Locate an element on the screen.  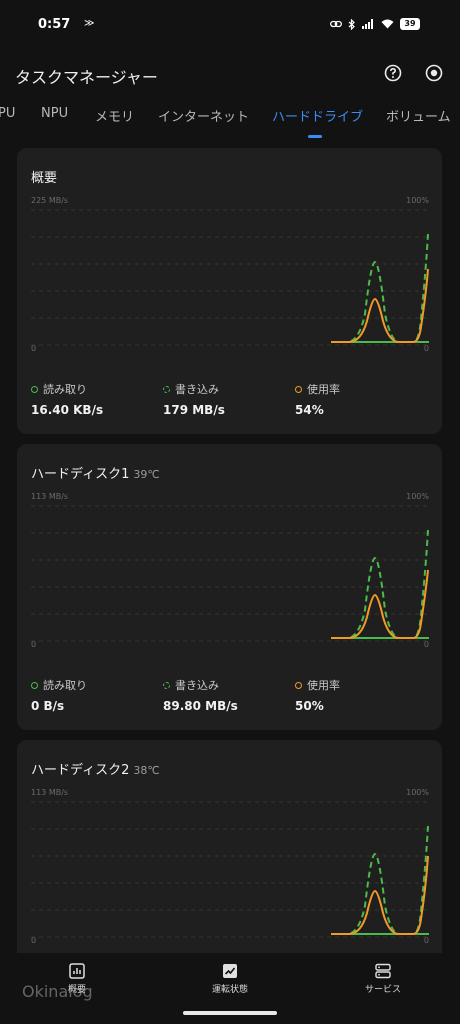
tab-hard-drive: ハードドライブ is located at coordinates (318, 117).